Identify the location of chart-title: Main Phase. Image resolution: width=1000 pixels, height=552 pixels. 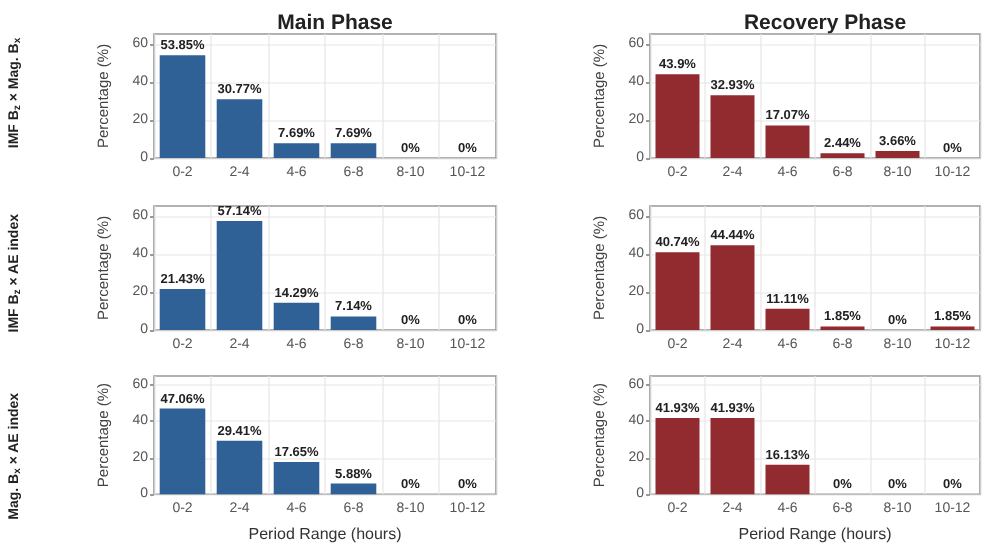
(335, 23).